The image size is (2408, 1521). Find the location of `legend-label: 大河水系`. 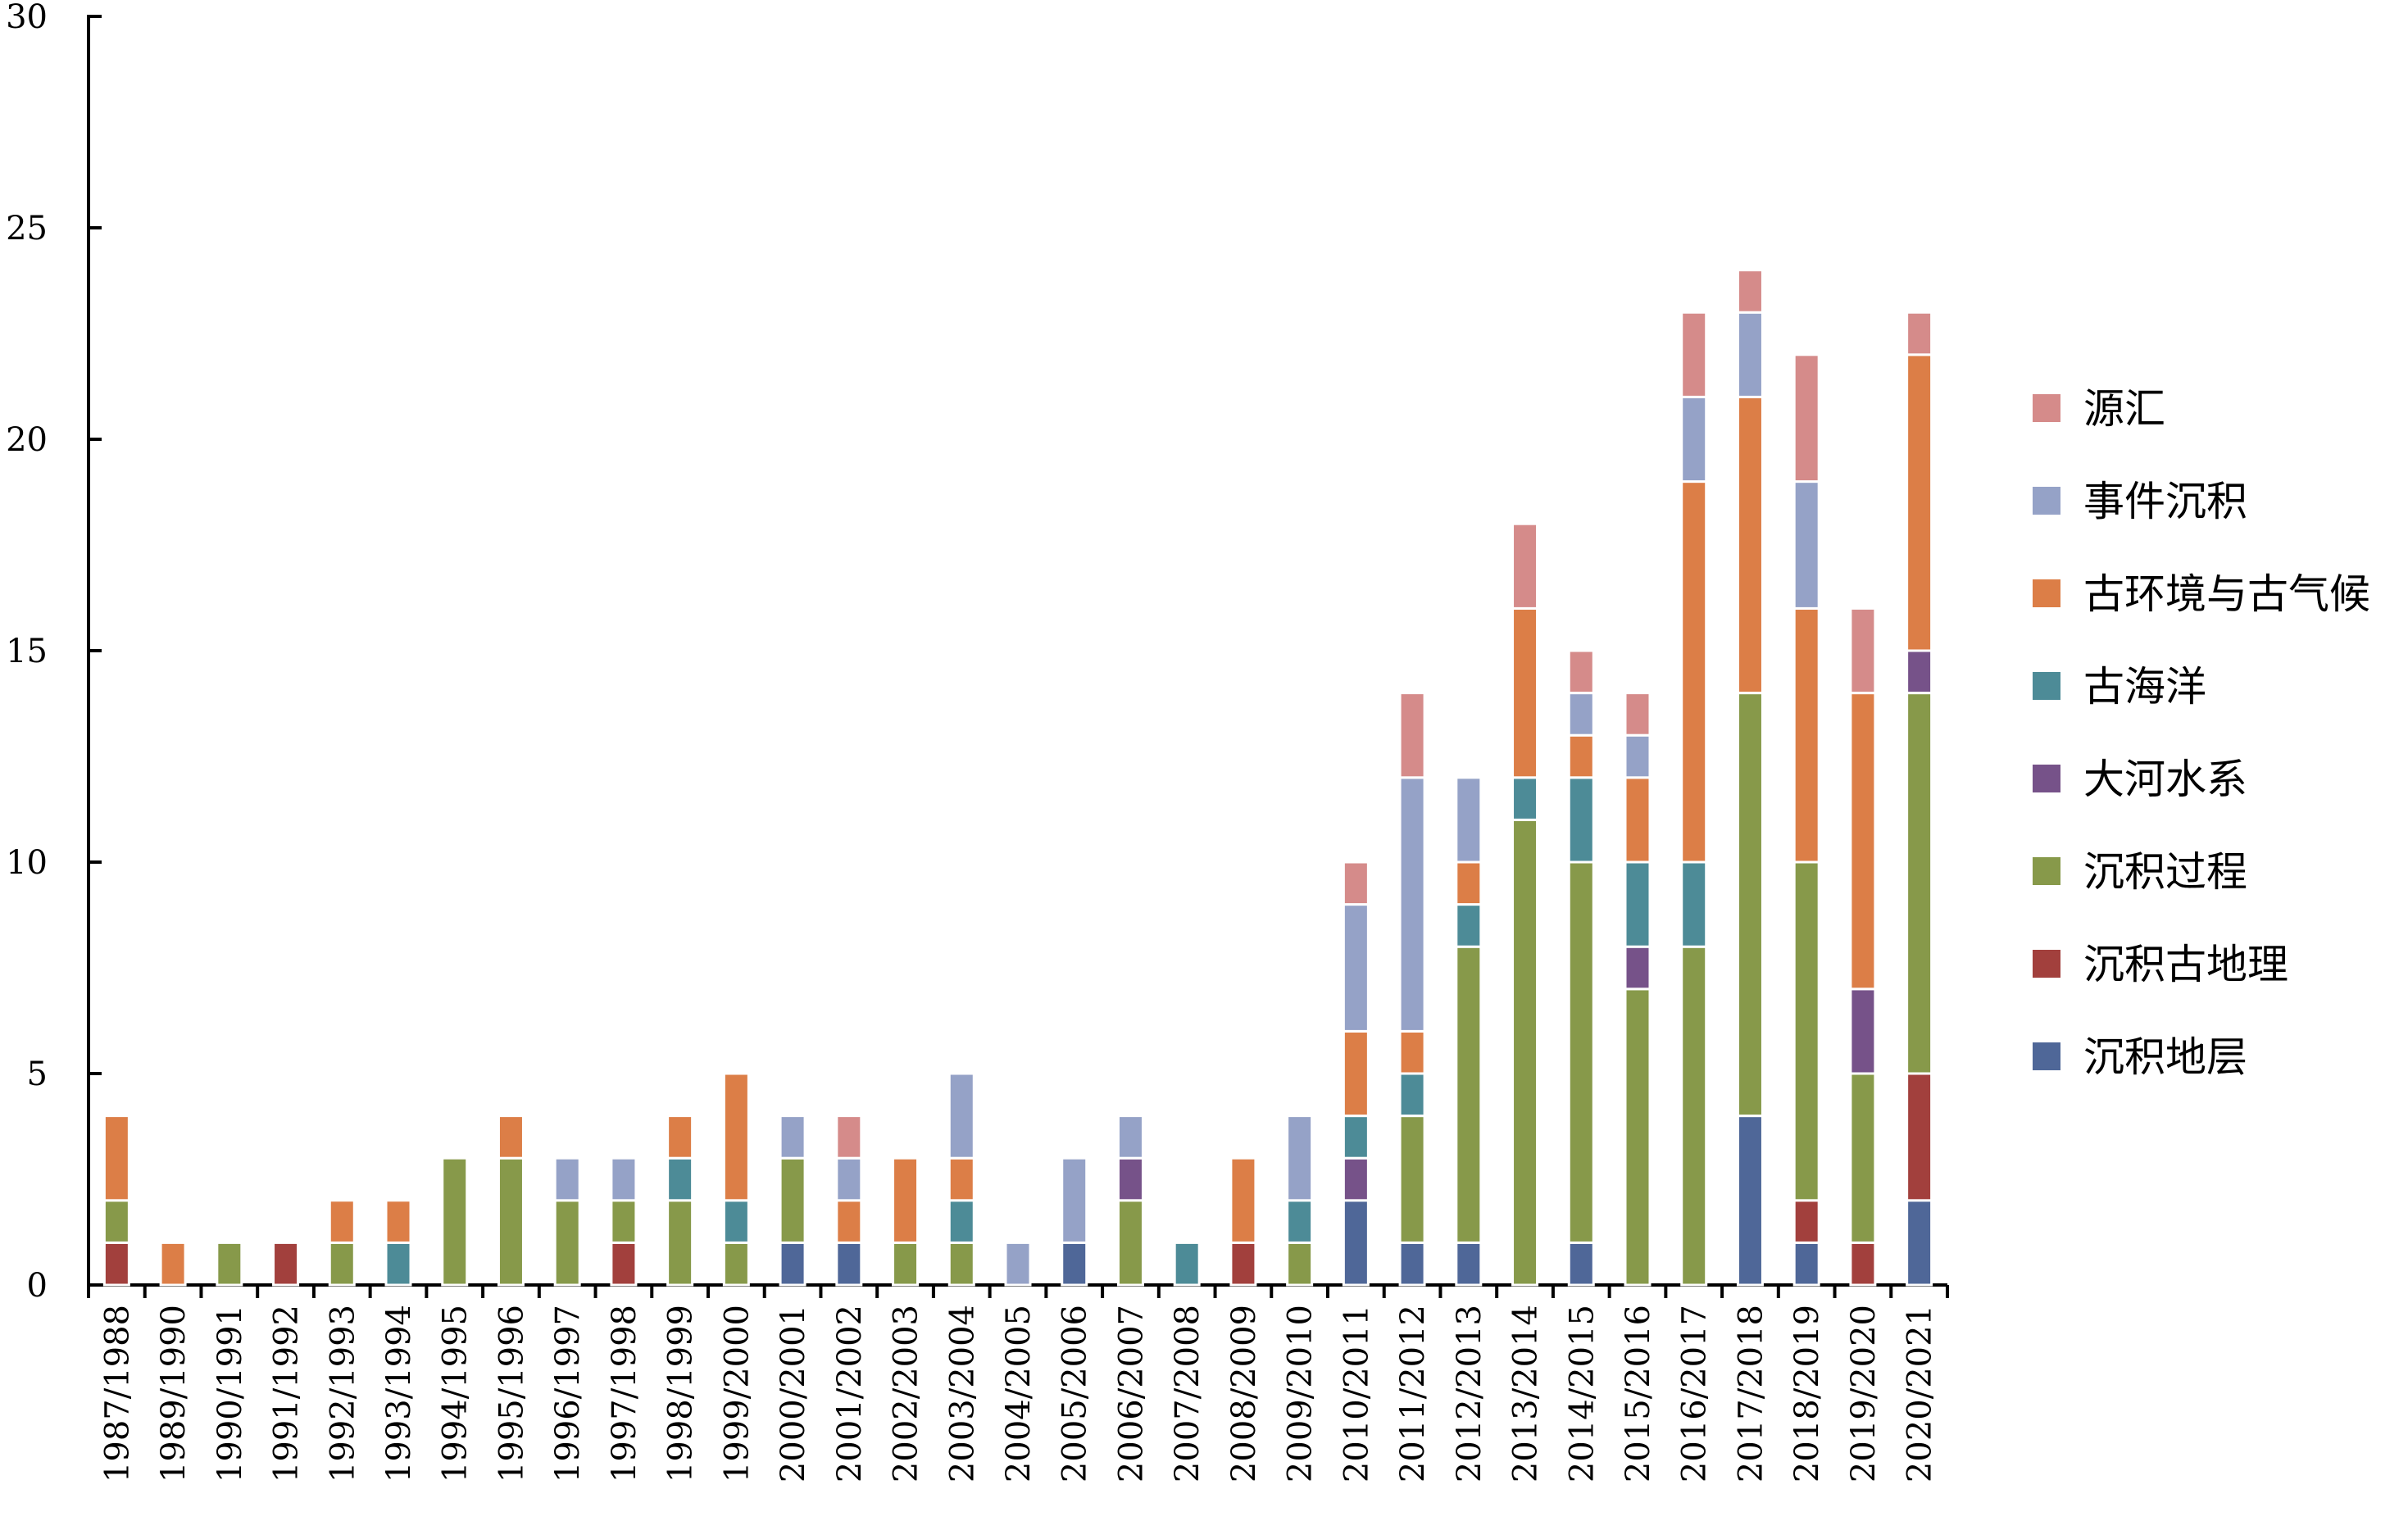

legend-label: 大河水系 is located at coordinates (2165, 780).